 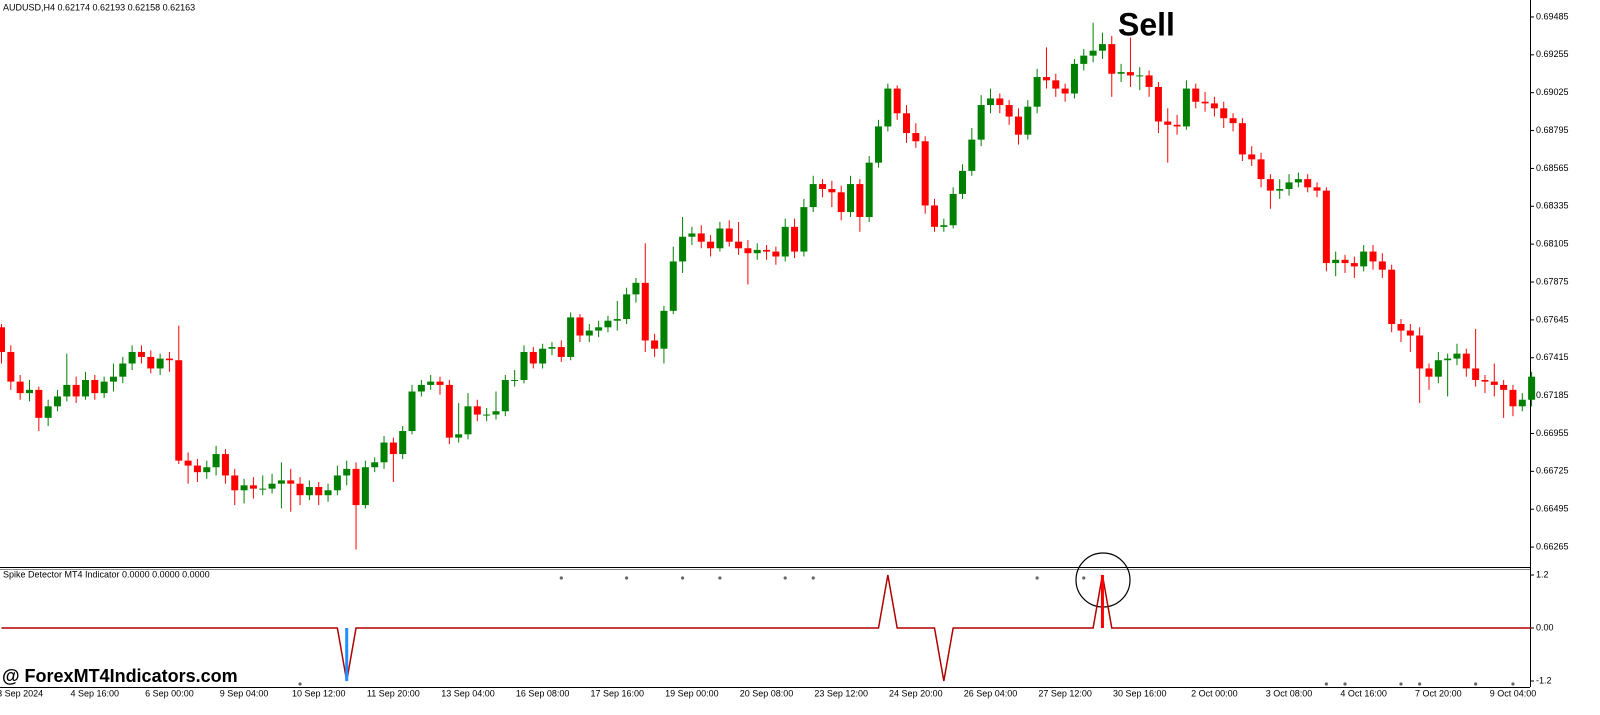 What do you see at coordinates (841, 693) in the screenshot?
I see `x-tick-label: 23 Sep 12:00` at bounding box center [841, 693].